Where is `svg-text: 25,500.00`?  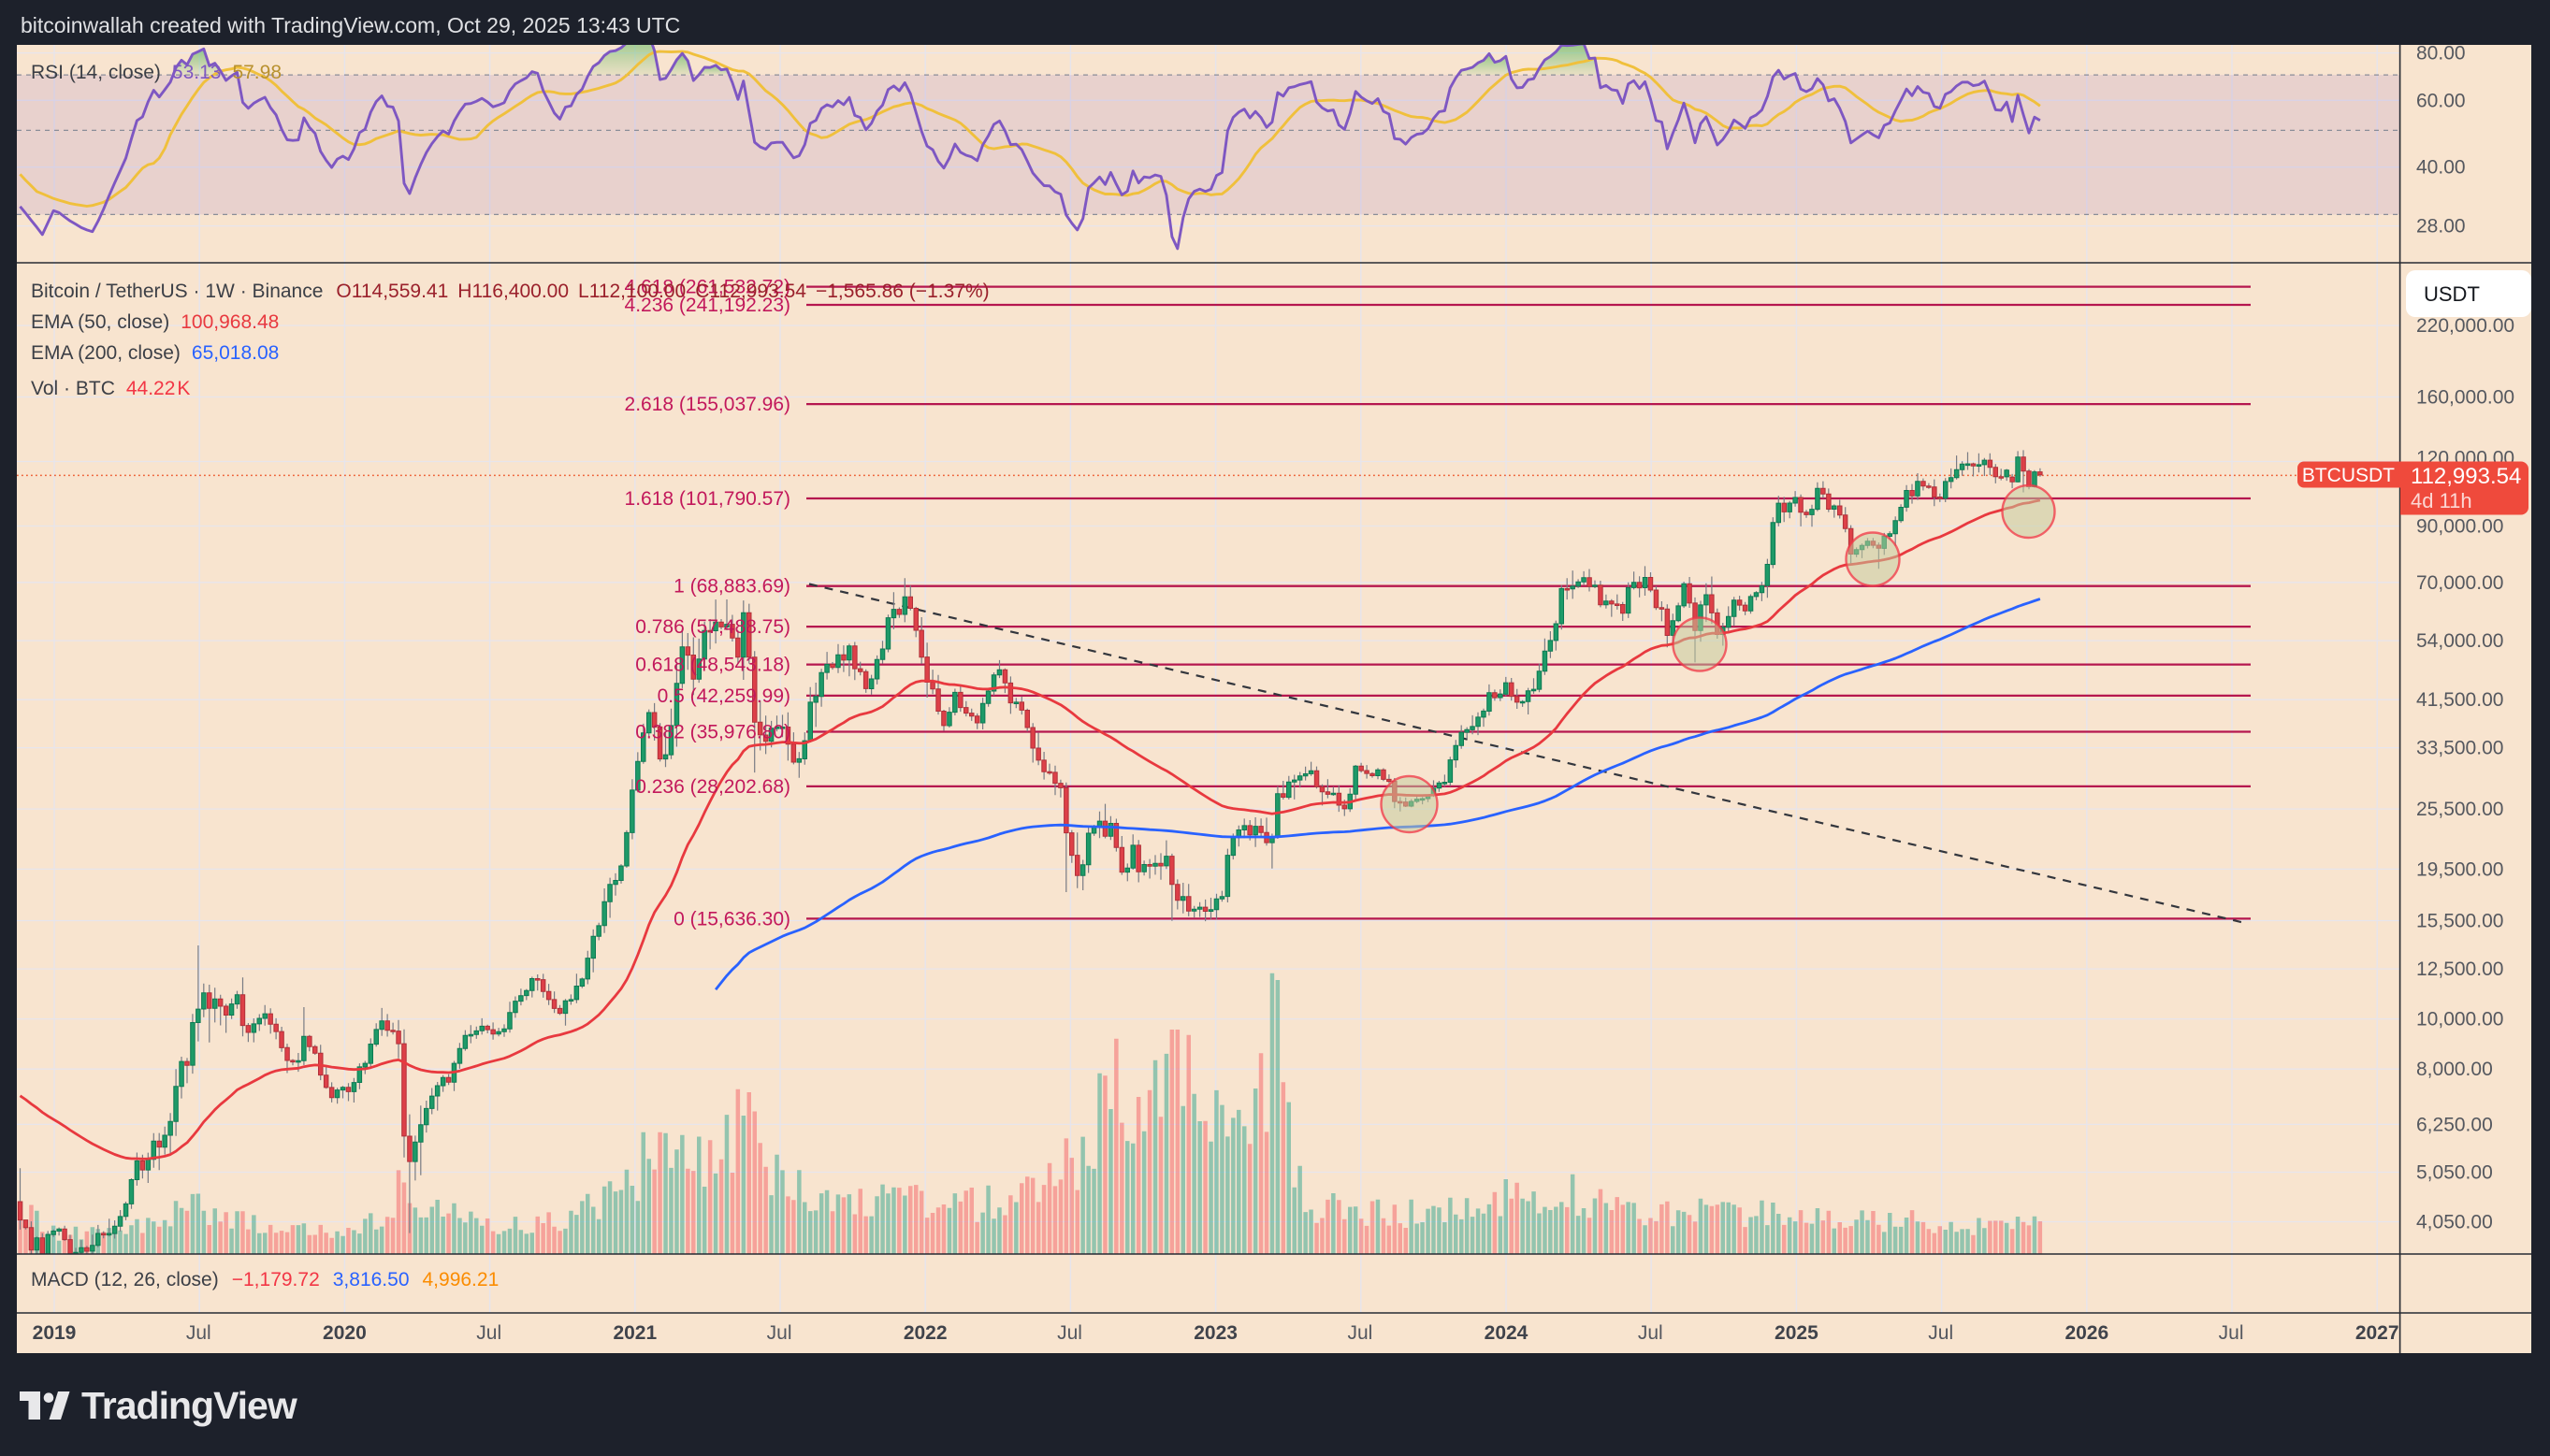 svg-text: 25,500.00 is located at coordinates (2459, 809).